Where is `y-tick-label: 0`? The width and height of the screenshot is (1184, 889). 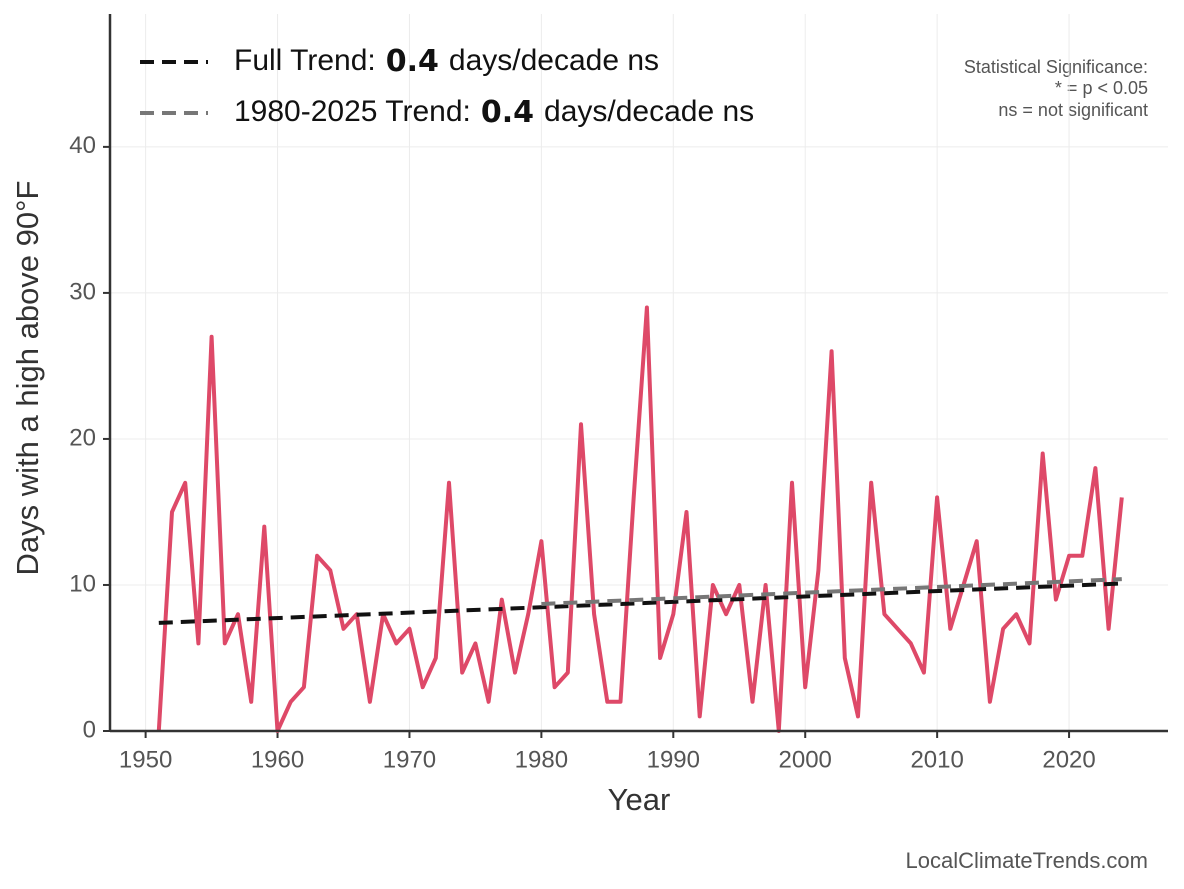 y-tick-label: 0 is located at coordinates (89, 729).